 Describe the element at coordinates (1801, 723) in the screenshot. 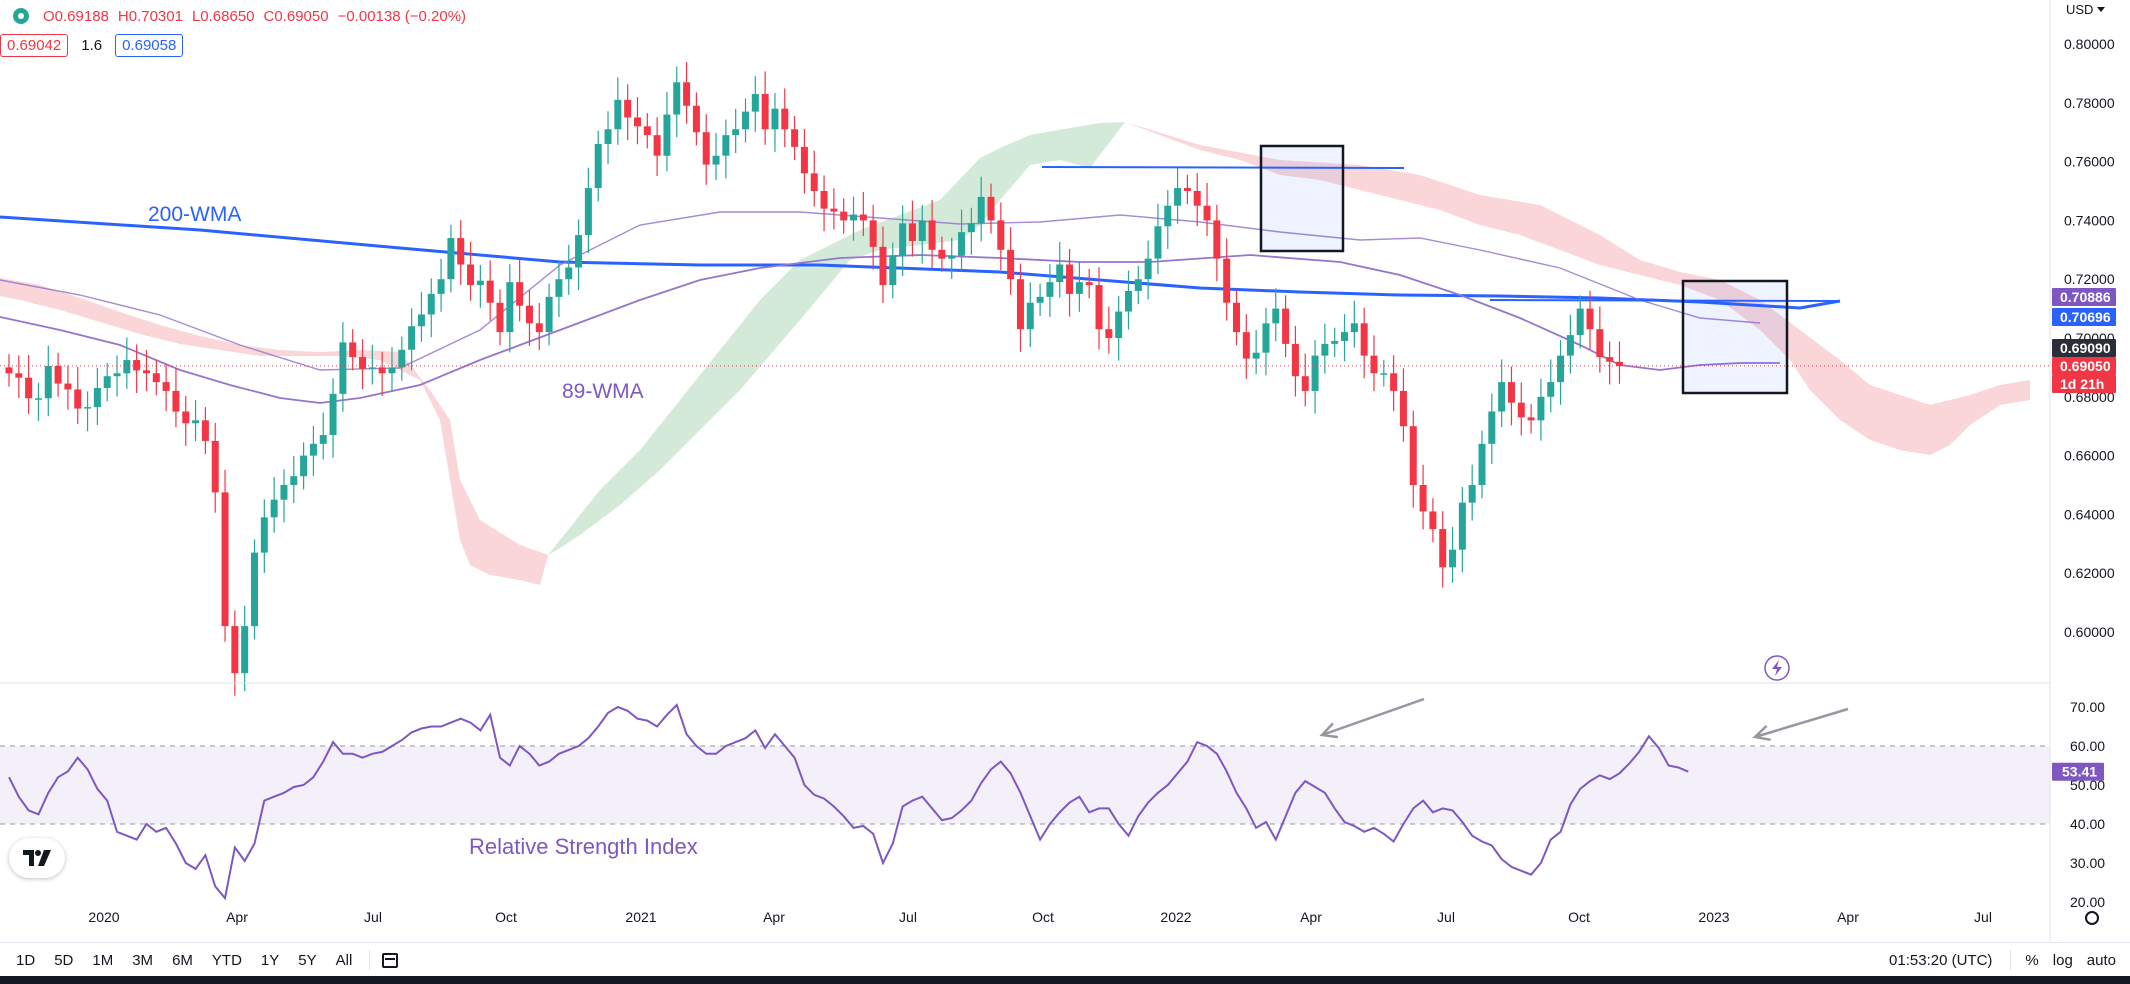

I see `arrow-line` at that location.